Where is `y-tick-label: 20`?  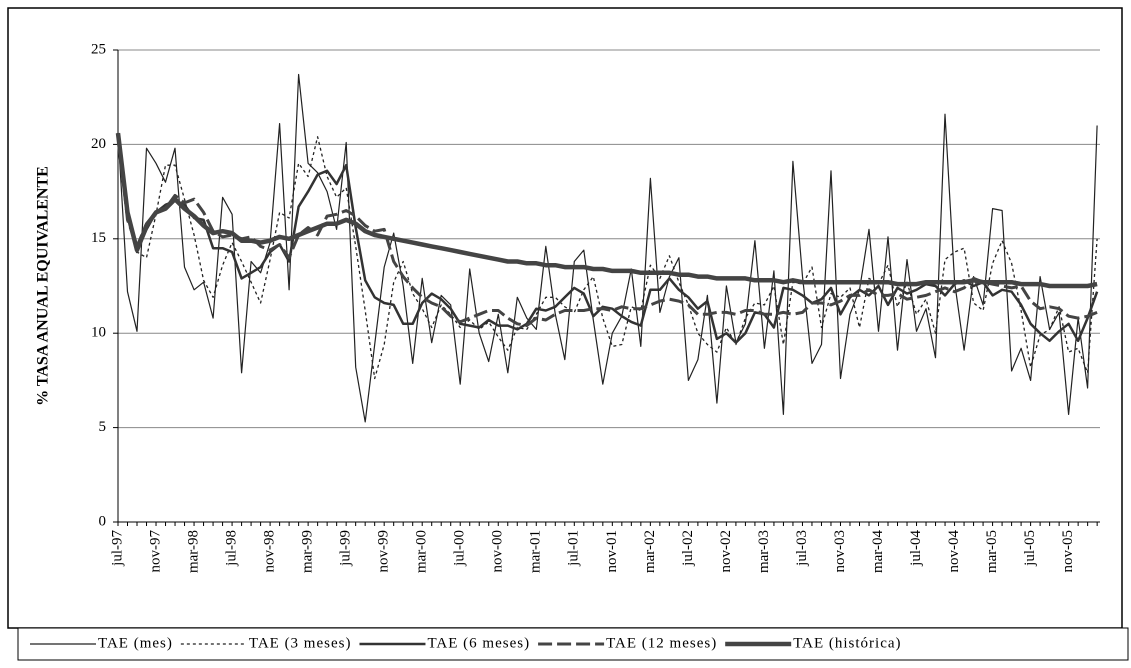 y-tick-label: 20 is located at coordinates (98, 144).